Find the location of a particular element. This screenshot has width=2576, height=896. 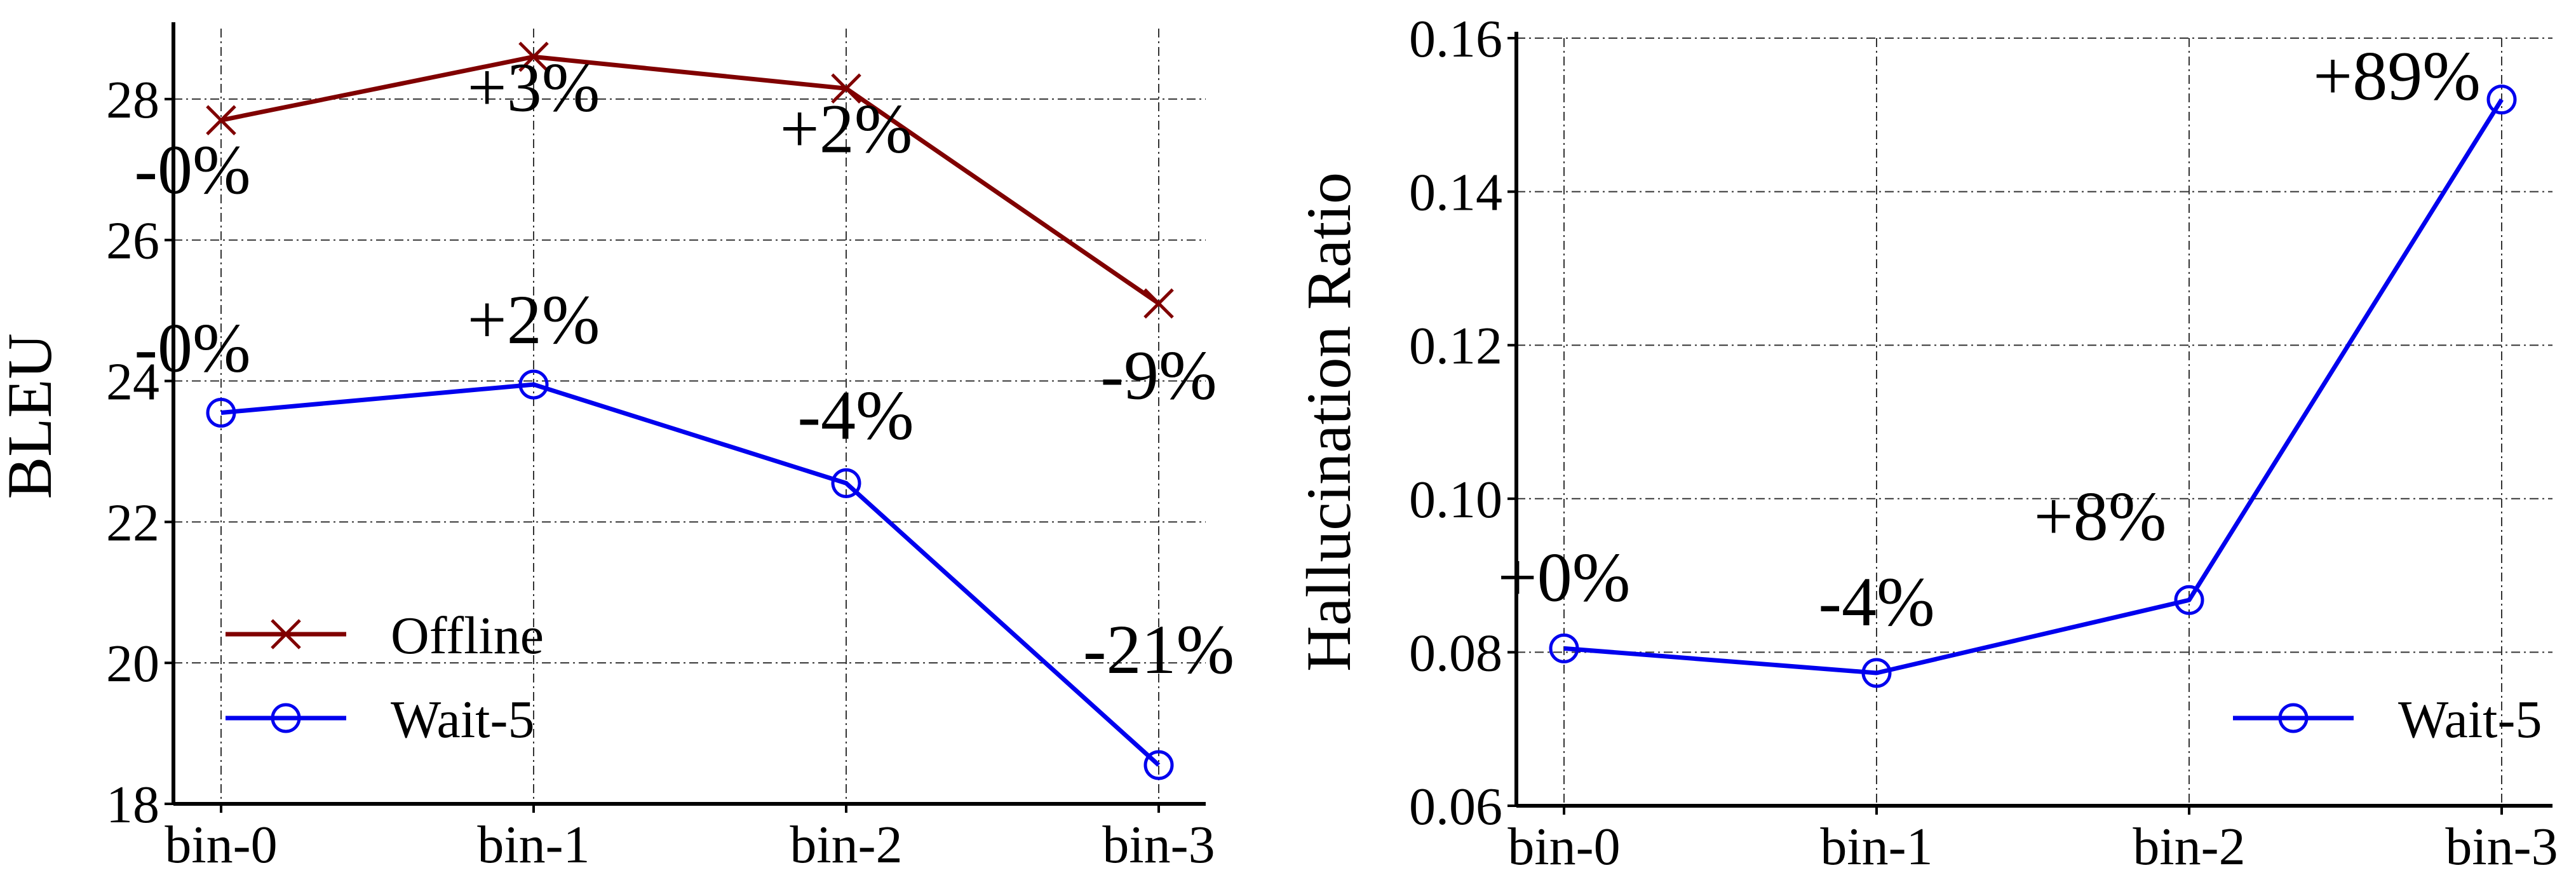

legend-label: Offline is located at coordinates (467, 635).